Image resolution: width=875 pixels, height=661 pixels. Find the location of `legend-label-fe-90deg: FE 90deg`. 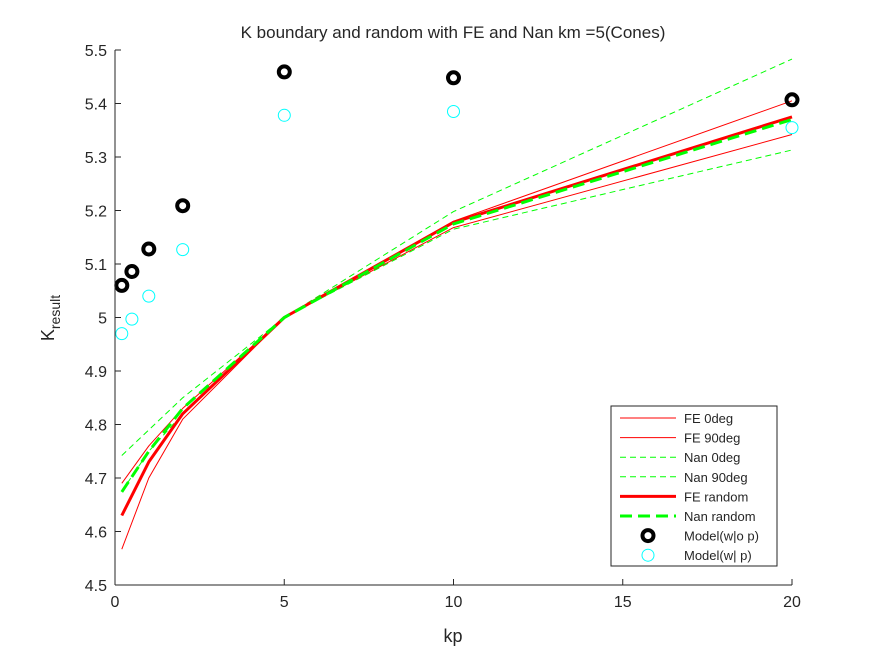

legend-label-fe-90deg: FE 90deg is located at coordinates (712, 438).